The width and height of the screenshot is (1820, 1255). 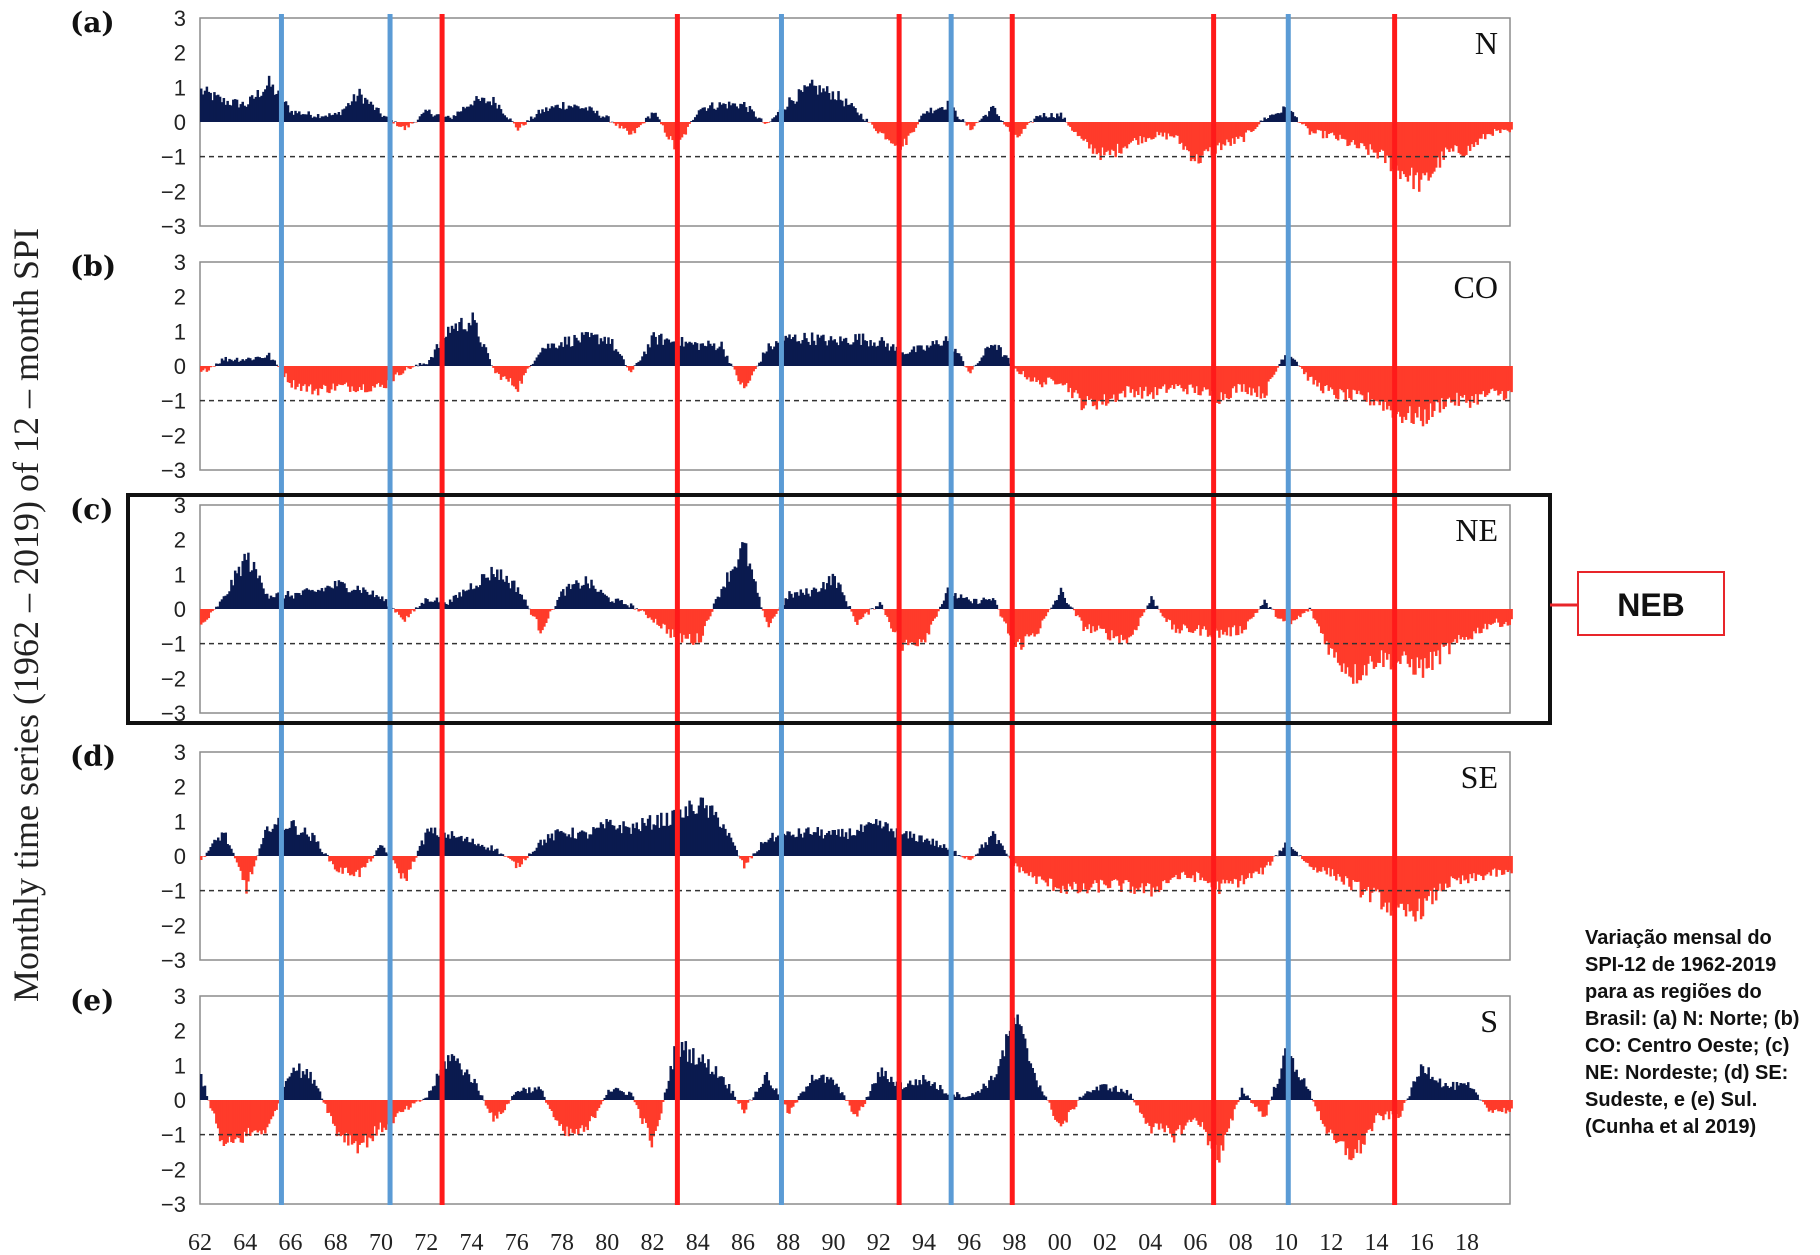 What do you see at coordinates (92, 509) in the screenshot?
I see `panel-letter: (c)` at bounding box center [92, 509].